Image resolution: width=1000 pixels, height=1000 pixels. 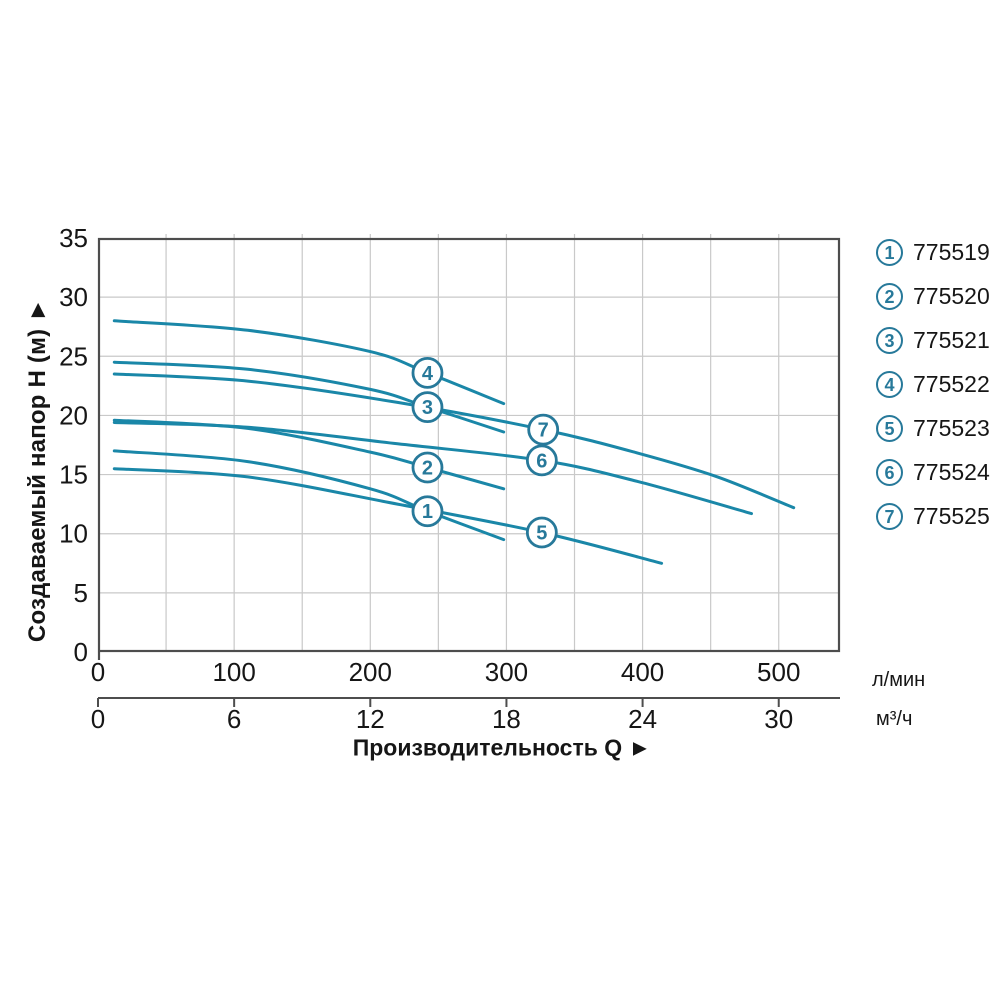 I want to click on x-tick-label-lmin: 200, so click(x=370, y=672).